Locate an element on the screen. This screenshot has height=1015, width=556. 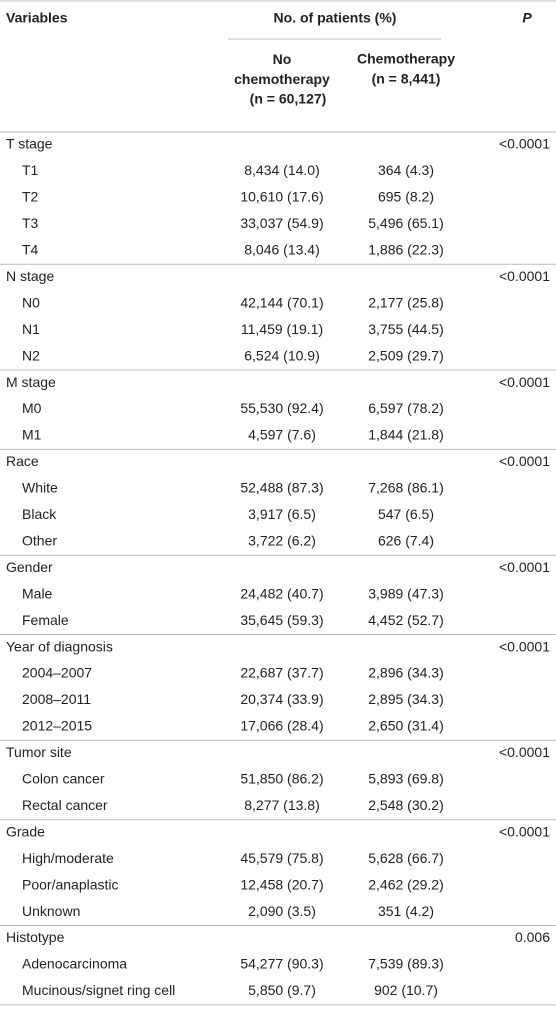
header-p: P is located at coordinates (527, 18).